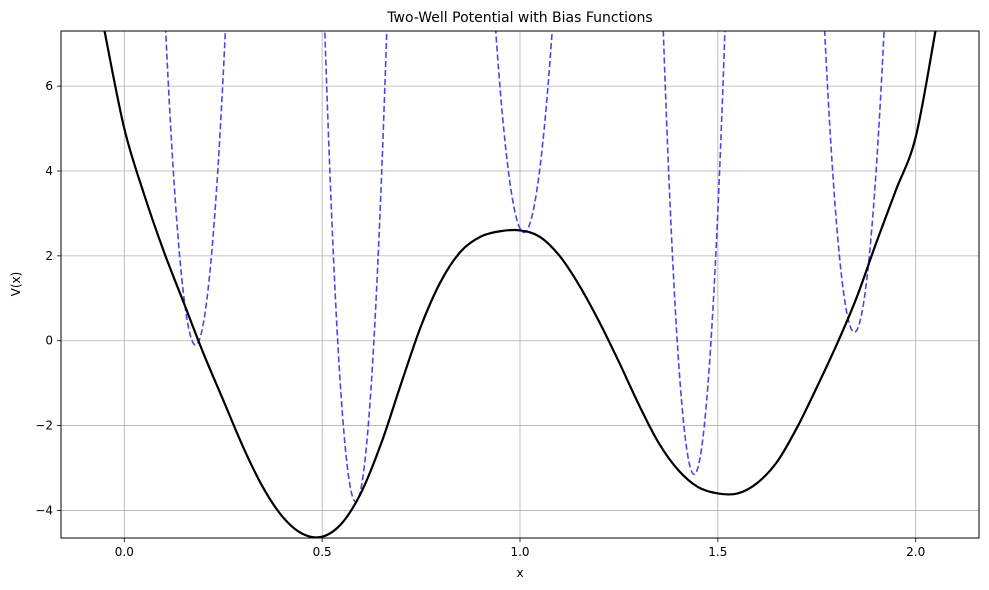 The width and height of the screenshot is (989, 590). What do you see at coordinates (49, 86) in the screenshot?
I see `y-tick-label: 6` at bounding box center [49, 86].